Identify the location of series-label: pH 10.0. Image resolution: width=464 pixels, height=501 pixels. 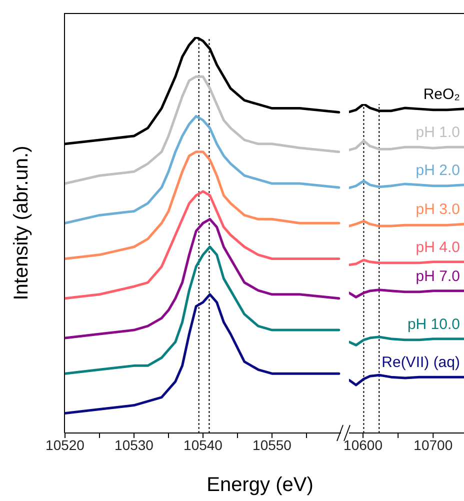
(433, 324).